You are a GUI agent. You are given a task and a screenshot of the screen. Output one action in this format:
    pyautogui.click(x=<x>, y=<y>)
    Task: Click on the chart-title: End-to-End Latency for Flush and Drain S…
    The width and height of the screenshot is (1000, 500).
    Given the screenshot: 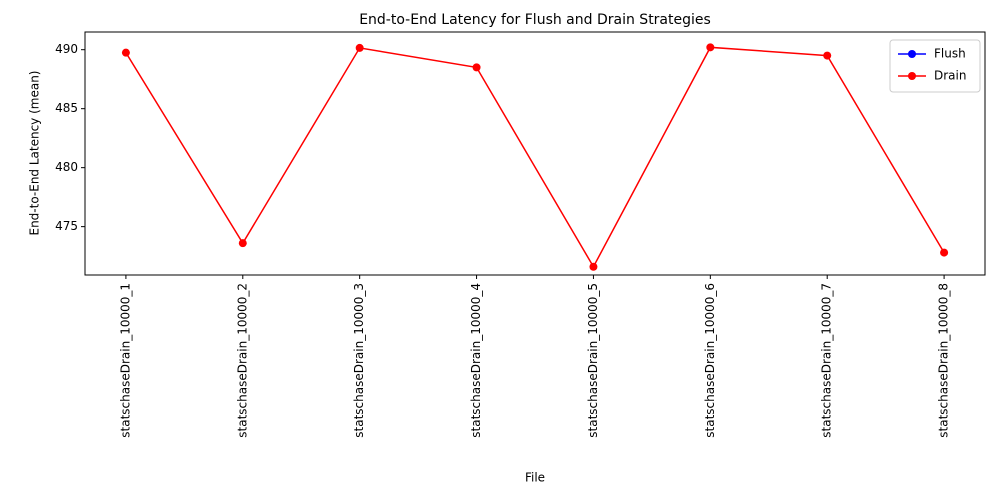 What is the action you would take?
    pyautogui.click(x=535, y=20)
    